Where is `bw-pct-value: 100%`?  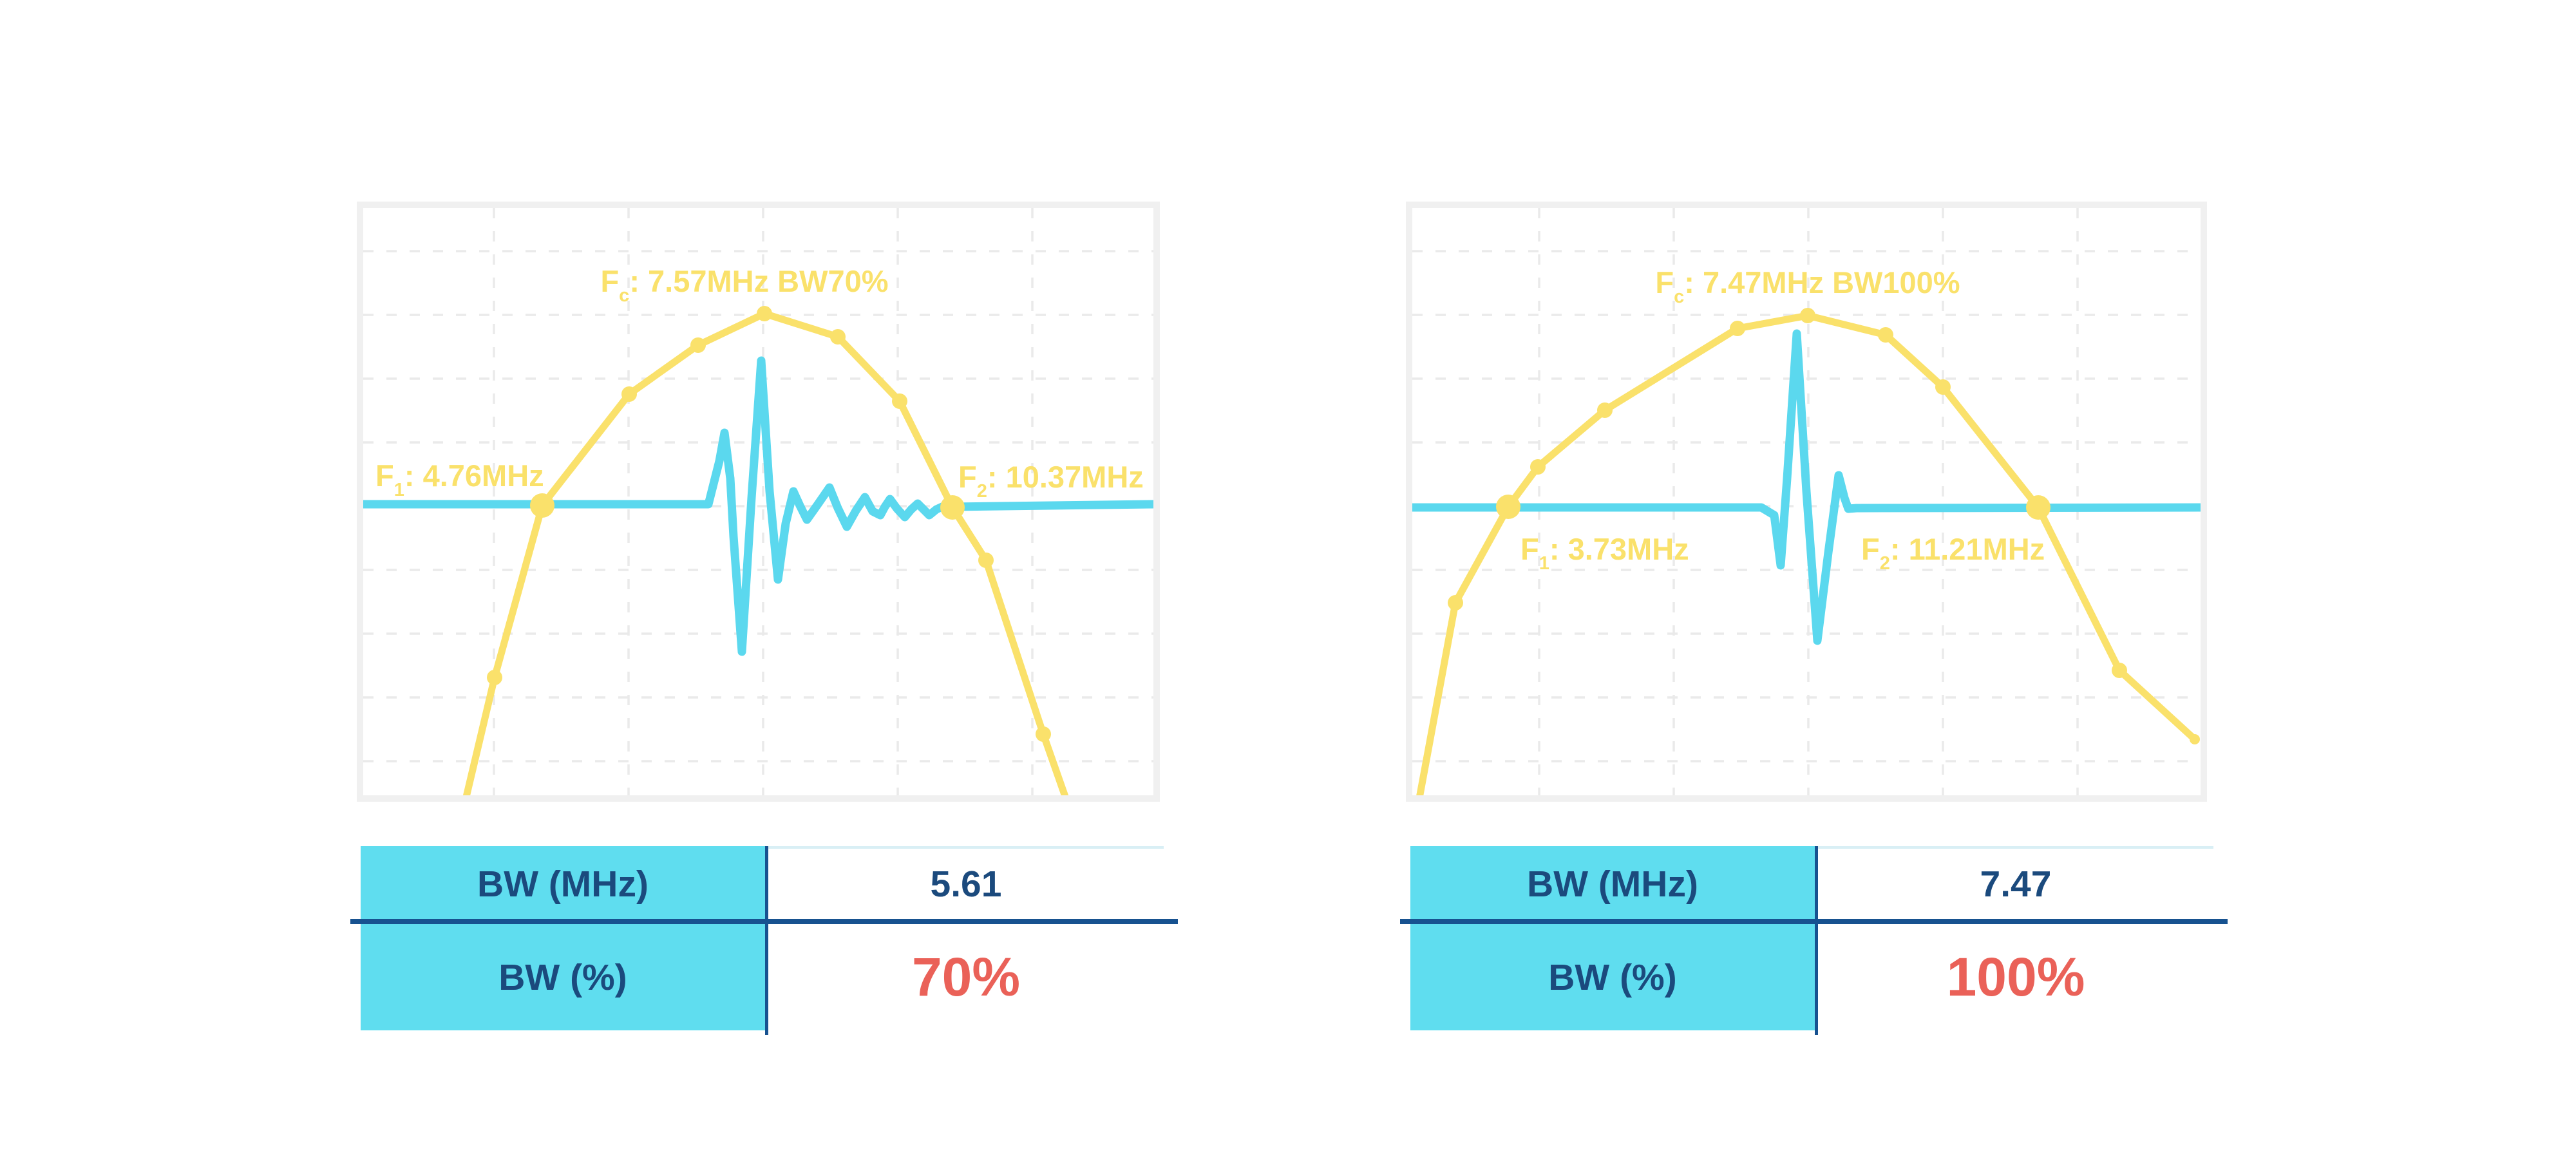 bw-pct-value: 100% is located at coordinates (2016, 977).